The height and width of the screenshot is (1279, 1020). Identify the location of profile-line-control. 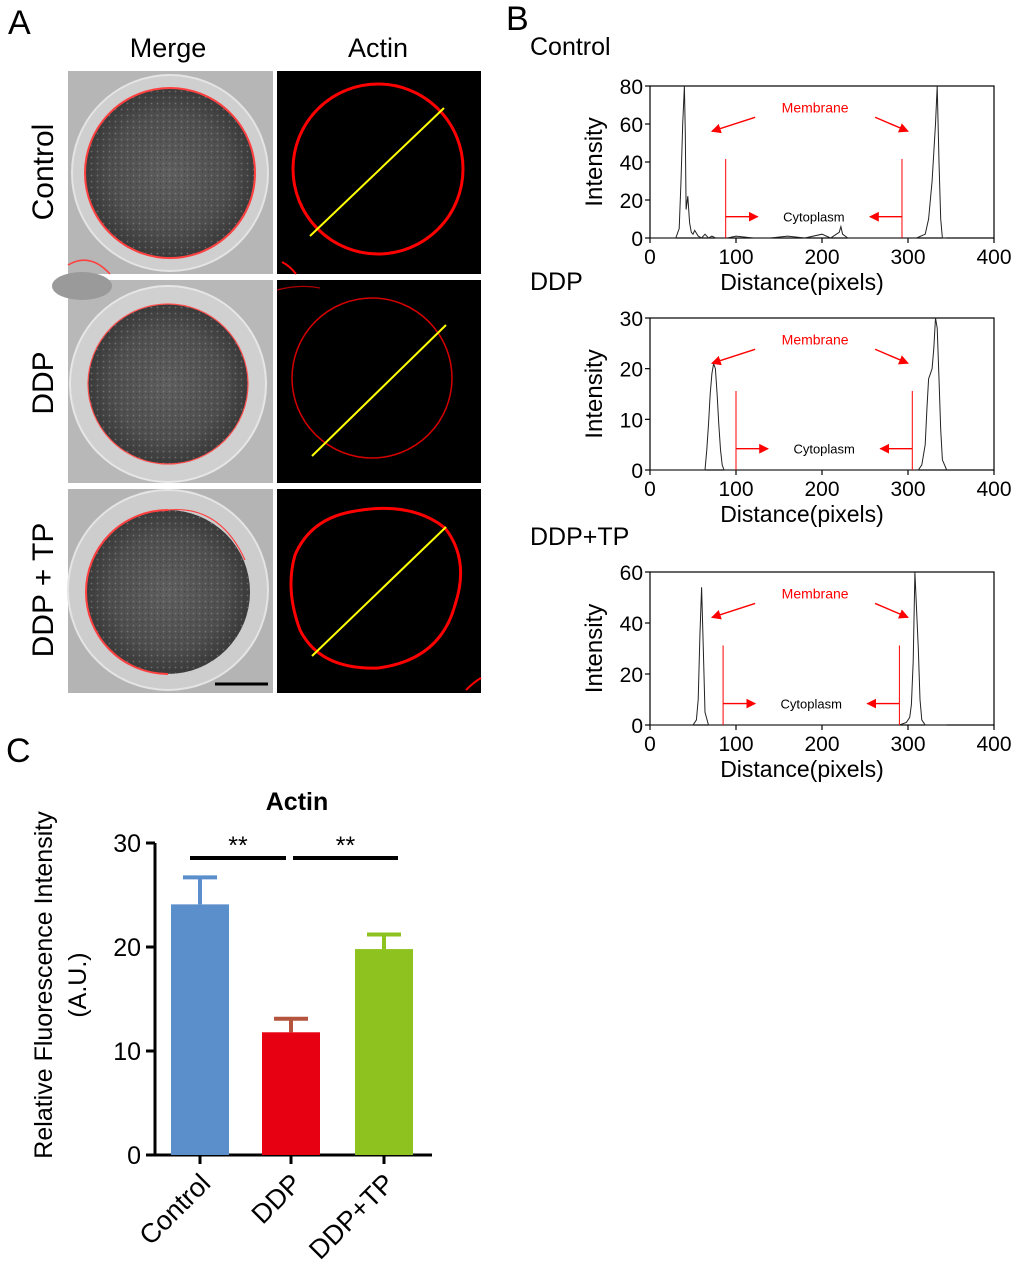
(377, 172).